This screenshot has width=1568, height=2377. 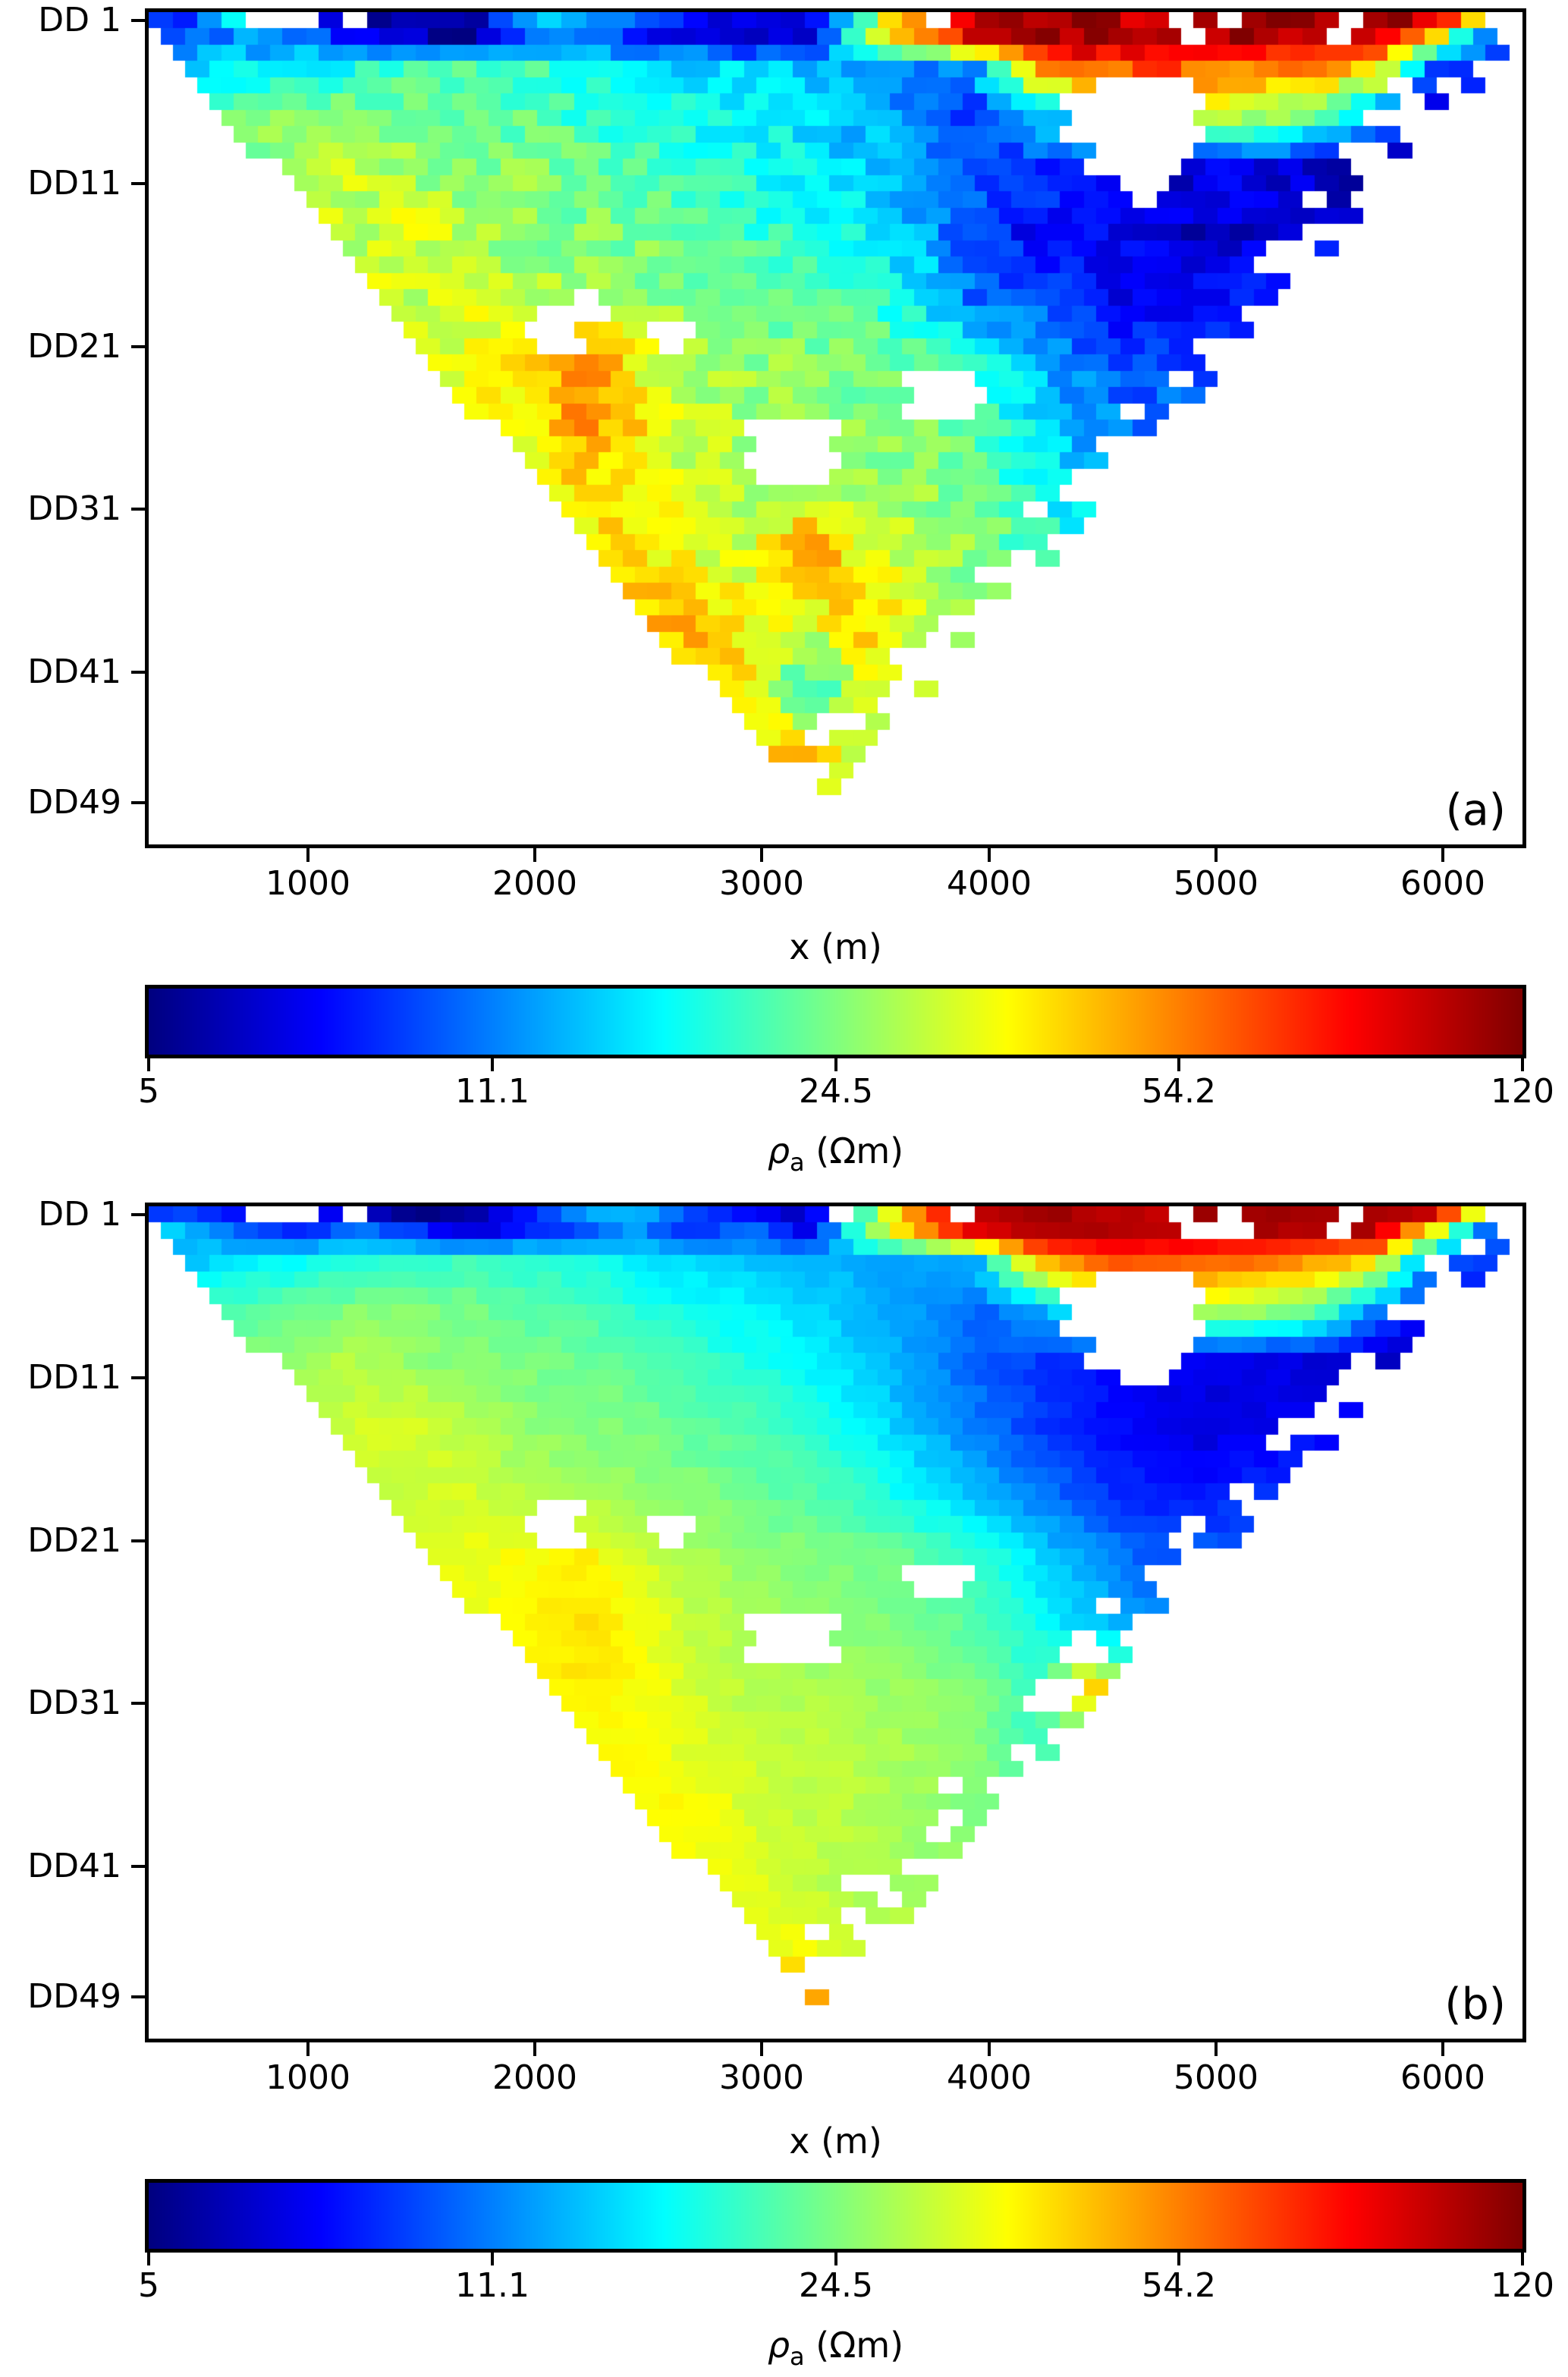 I want to click on colorbar-a, so click(x=835, y=1021).